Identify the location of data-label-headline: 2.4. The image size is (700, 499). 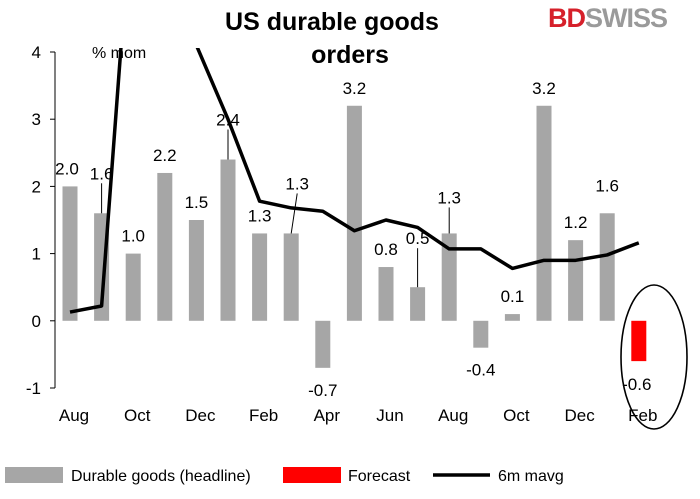
(228, 120).